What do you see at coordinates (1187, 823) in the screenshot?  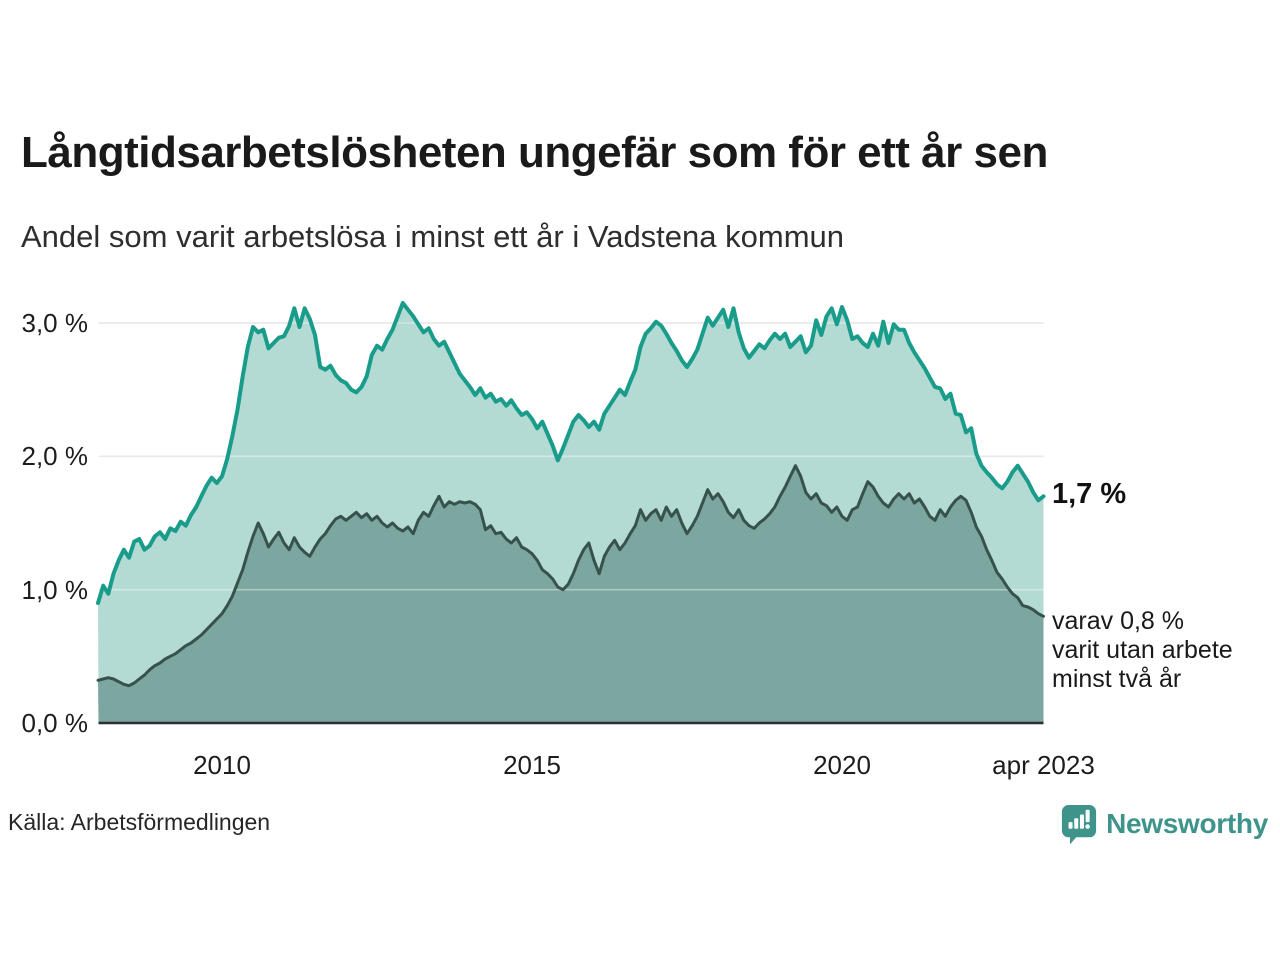 I see `brand-wordmark: Newsworthy` at bounding box center [1187, 823].